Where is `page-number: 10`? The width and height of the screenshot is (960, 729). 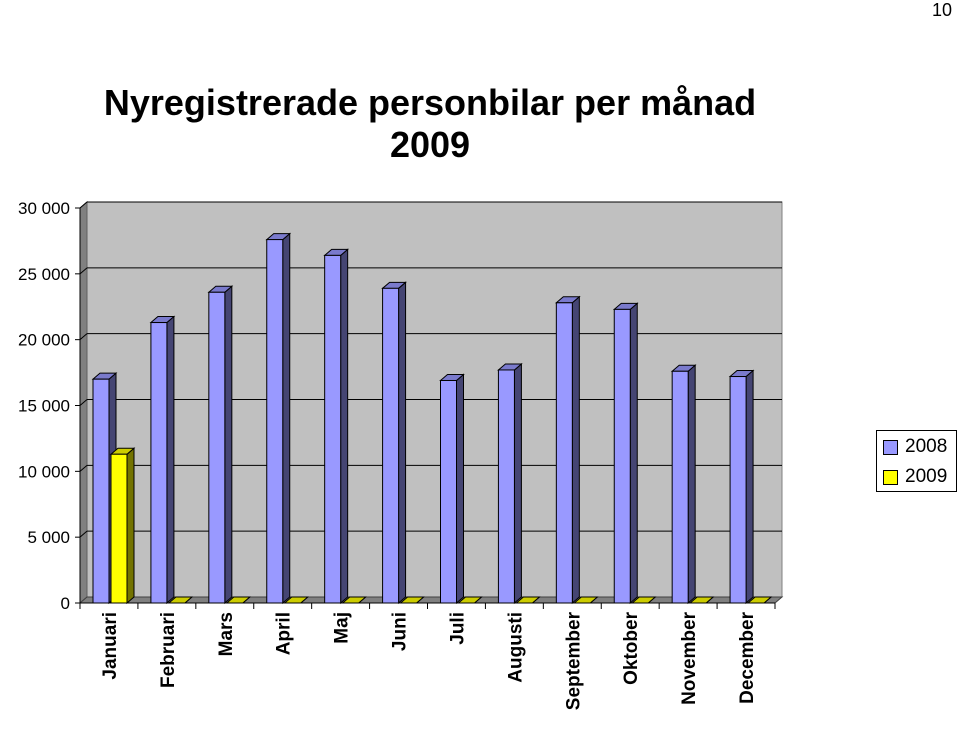
page-number: 10 is located at coordinates (941, 10).